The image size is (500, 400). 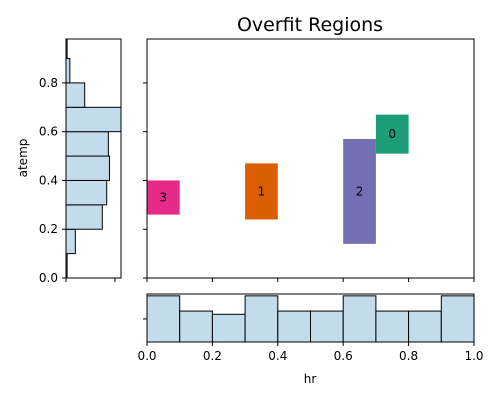 What do you see at coordinates (408, 356) in the screenshot?
I see `x-tick-label-4: 0.8` at bounding box center [408, 356].